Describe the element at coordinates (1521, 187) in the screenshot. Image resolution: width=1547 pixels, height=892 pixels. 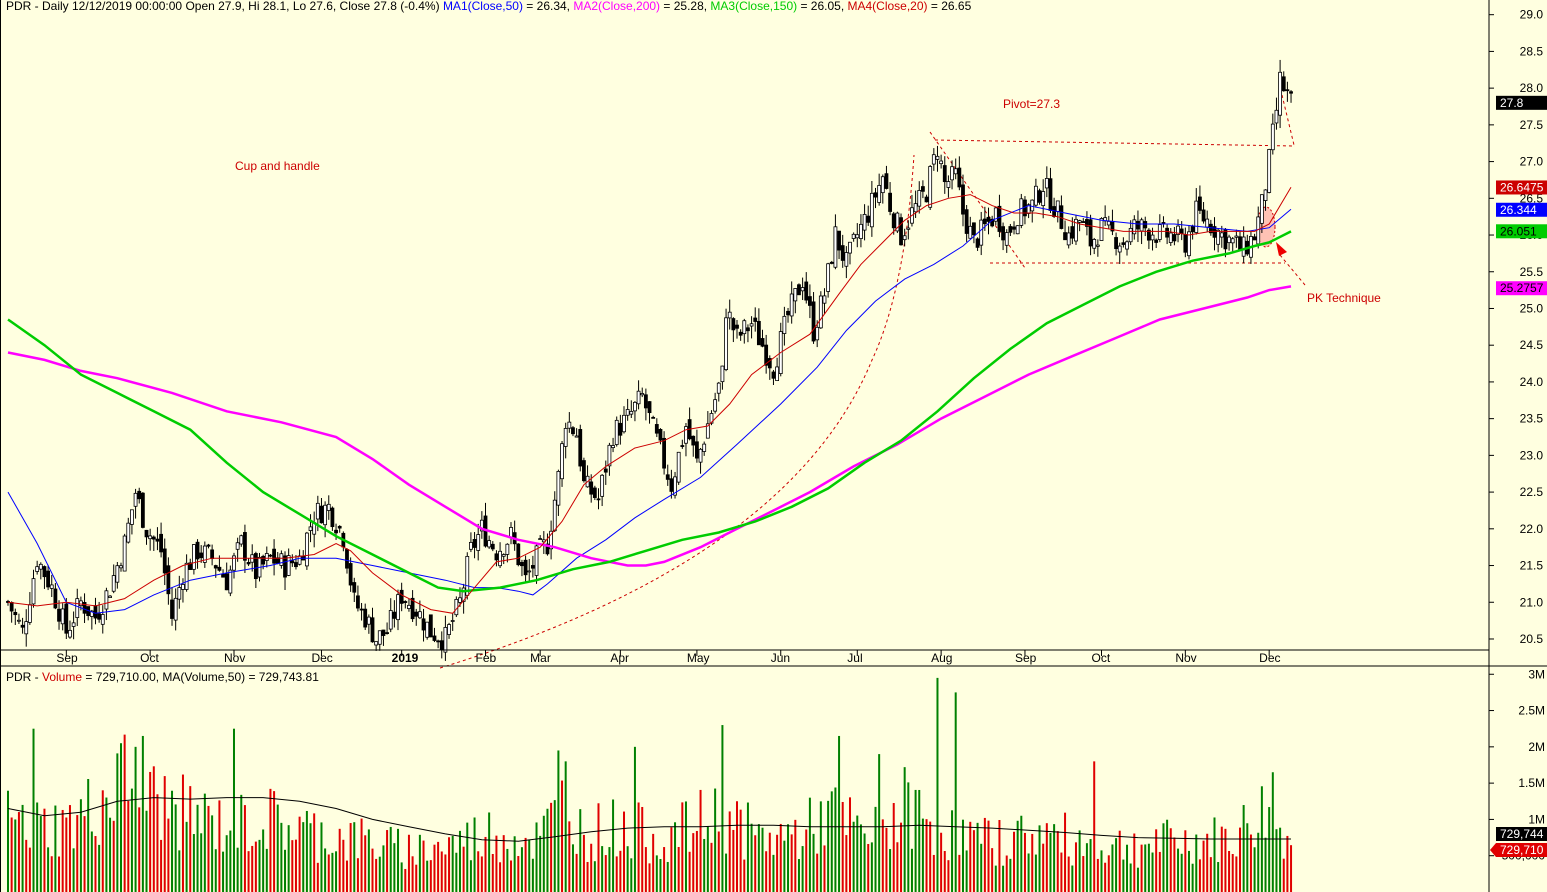
I see `price-tag-box` at that location.